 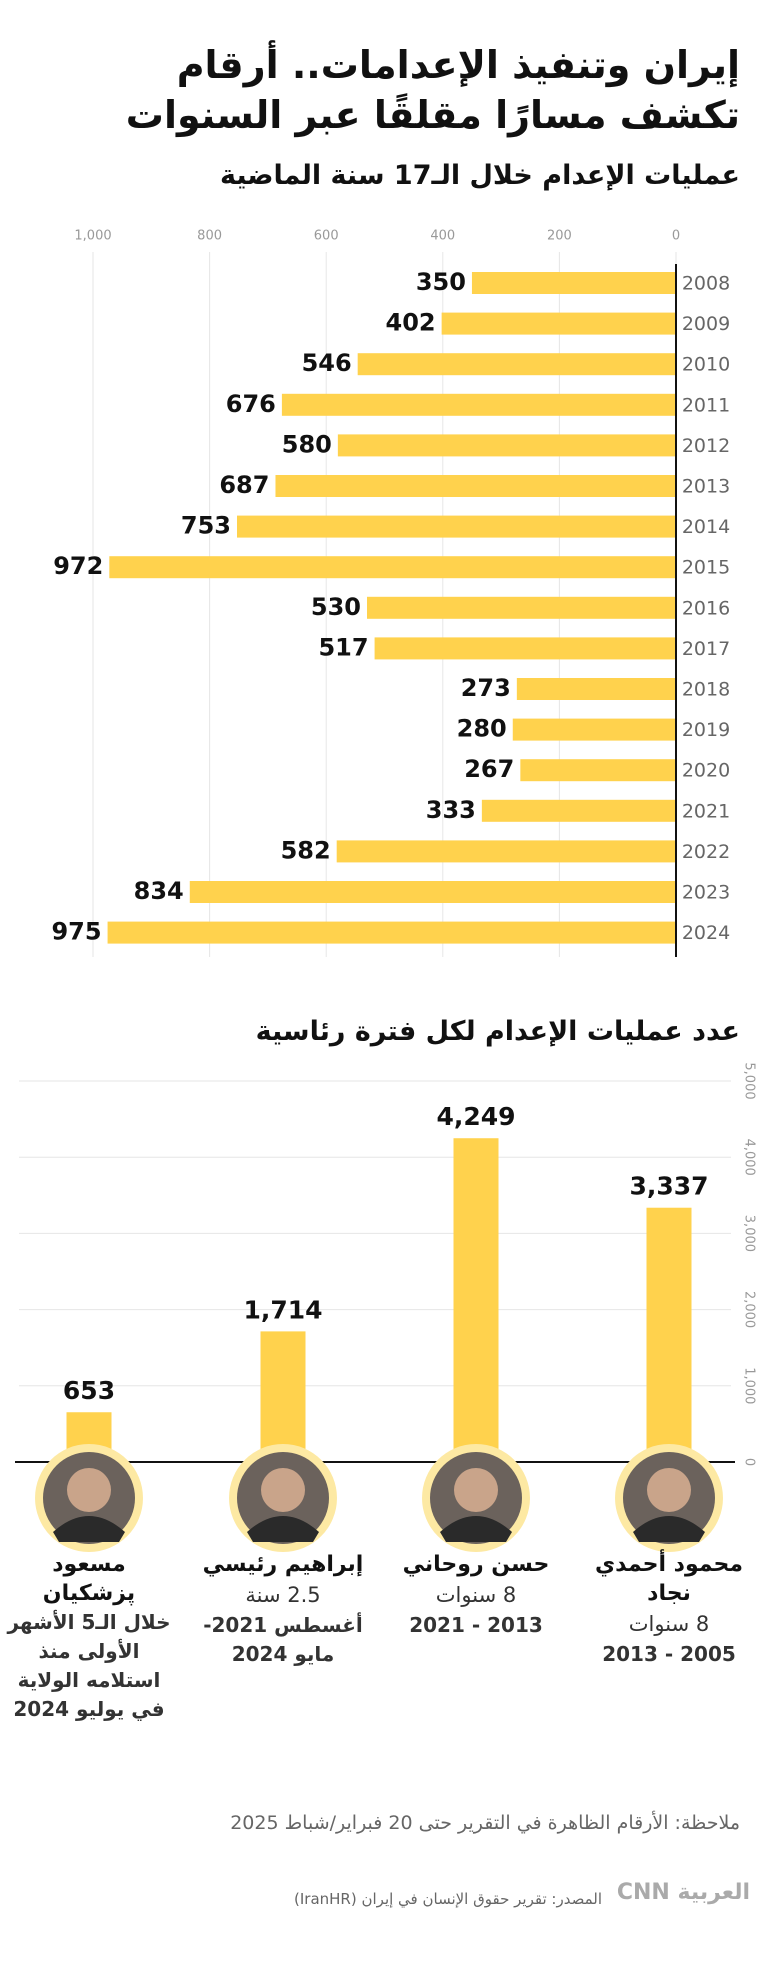 I want to click on x-tick-label: 400, so click(x=442, y=236).